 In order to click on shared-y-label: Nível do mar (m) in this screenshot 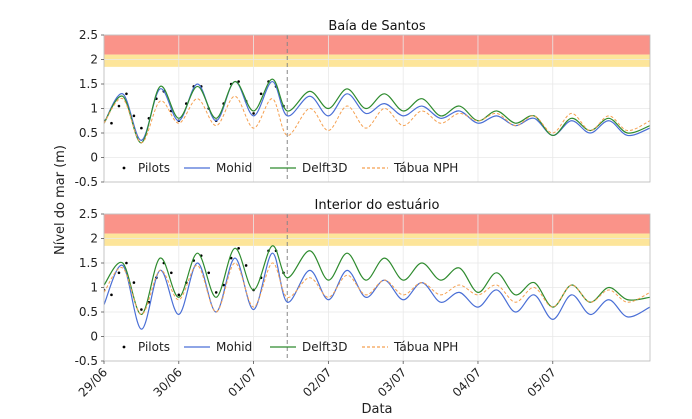, I will do `click(60, 200)`.